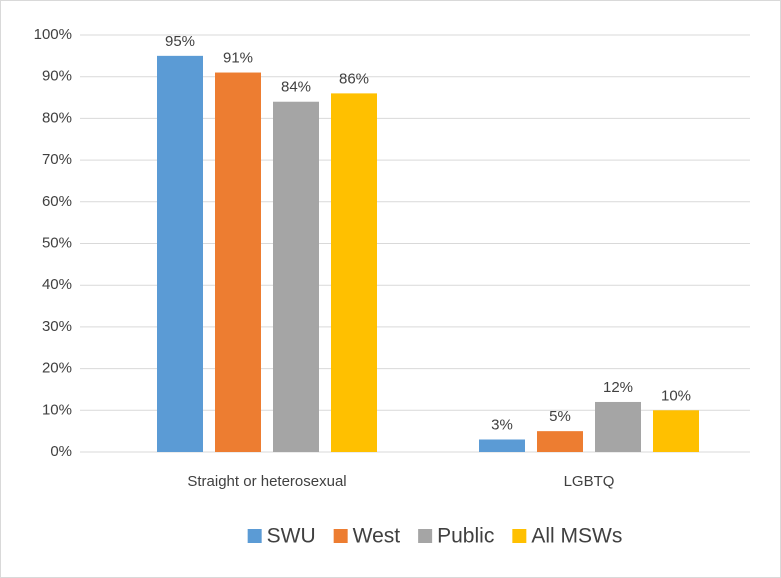 The width and height of the screenshot is (781, 578). I want to click on legend-label: West, so click(377, 536).